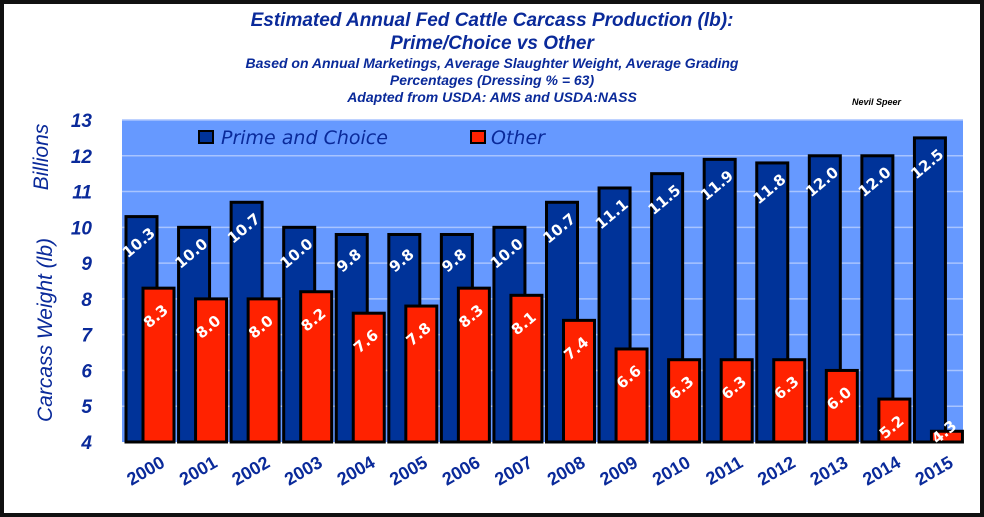 The image size is (984, 517). Describe the element at coordinates (829, 470) in the screenshot. I see `x-tick-label: 2013` at that location.